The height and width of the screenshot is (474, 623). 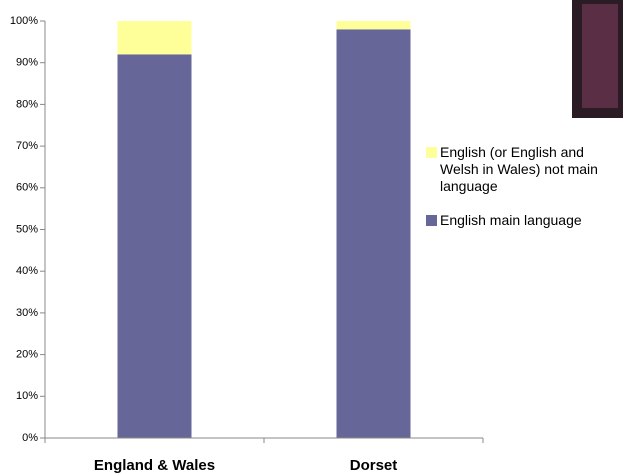 I want to click on x-tick-label: Dorset, so click(x=374, y=465).